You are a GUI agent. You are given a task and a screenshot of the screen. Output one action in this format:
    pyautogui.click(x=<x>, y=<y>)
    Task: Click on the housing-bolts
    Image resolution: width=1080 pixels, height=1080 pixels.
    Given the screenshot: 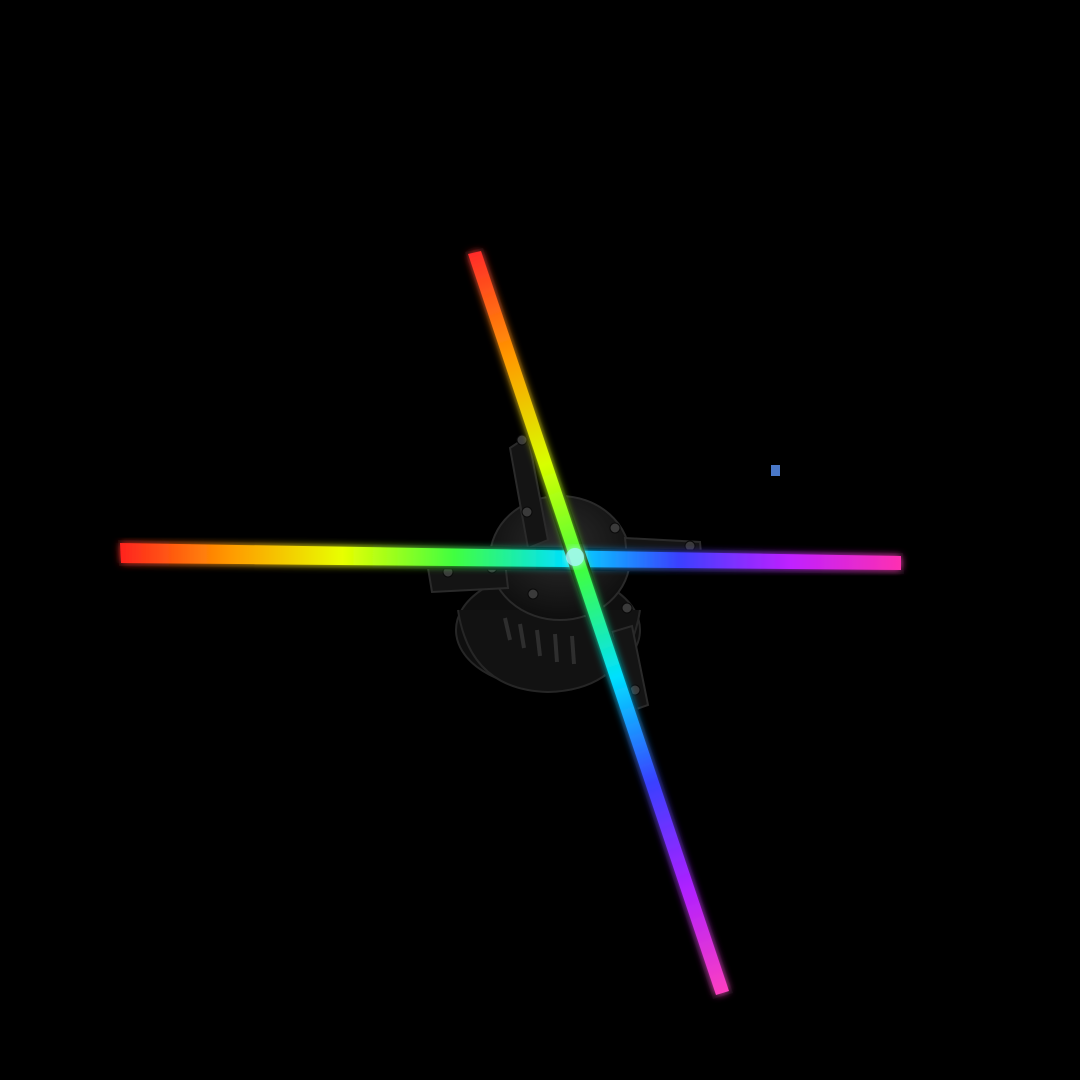 What is the action you would take?
    pyautogui.click(x=569, y=565)
    